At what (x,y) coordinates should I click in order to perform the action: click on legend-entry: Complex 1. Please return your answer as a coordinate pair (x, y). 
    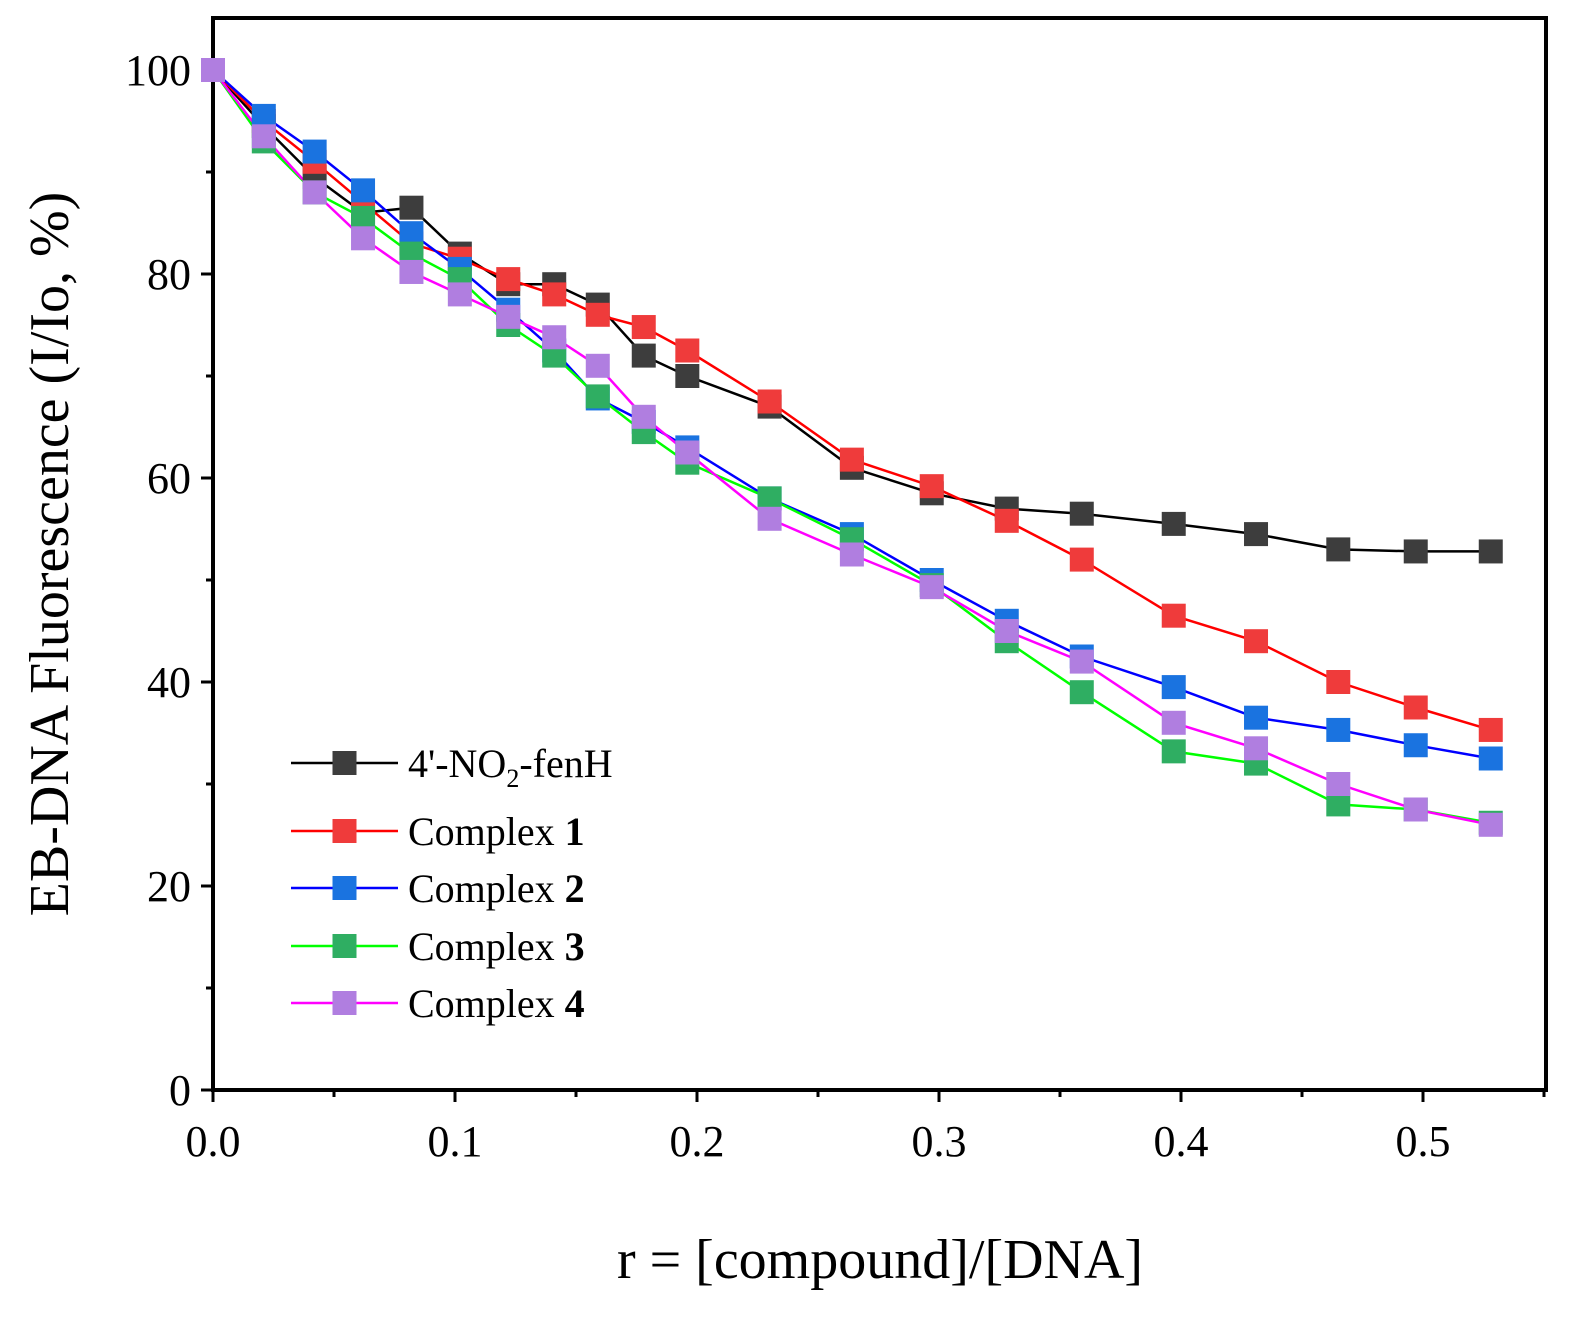
    Looking at the image, I should click on (438, 831).